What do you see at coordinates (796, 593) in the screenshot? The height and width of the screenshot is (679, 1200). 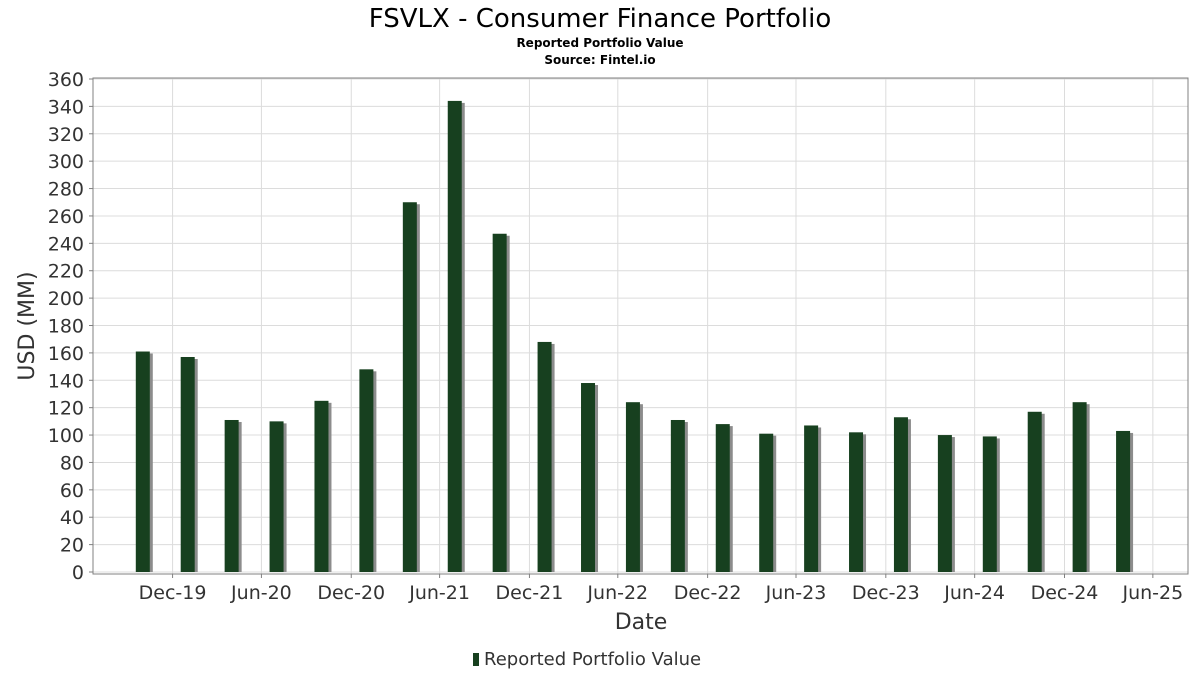 I see `x-tick-label: Jun-23` at bounding box center [796, 593].